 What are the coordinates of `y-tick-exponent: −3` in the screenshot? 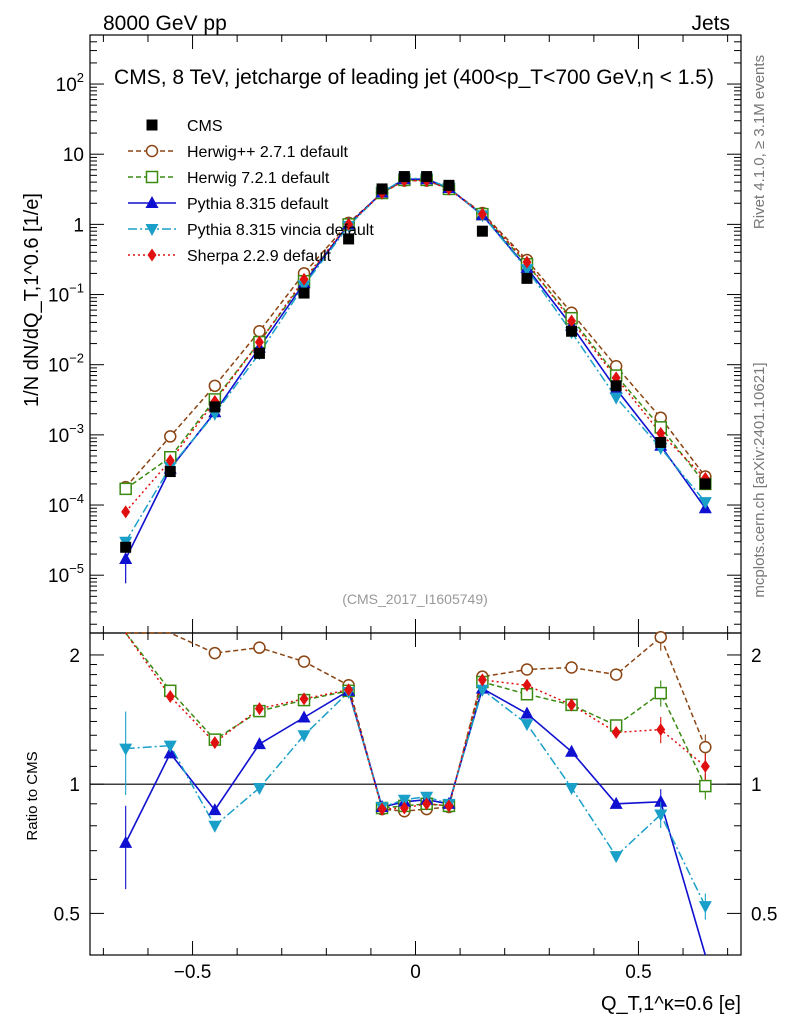 It's located at (76, 428).